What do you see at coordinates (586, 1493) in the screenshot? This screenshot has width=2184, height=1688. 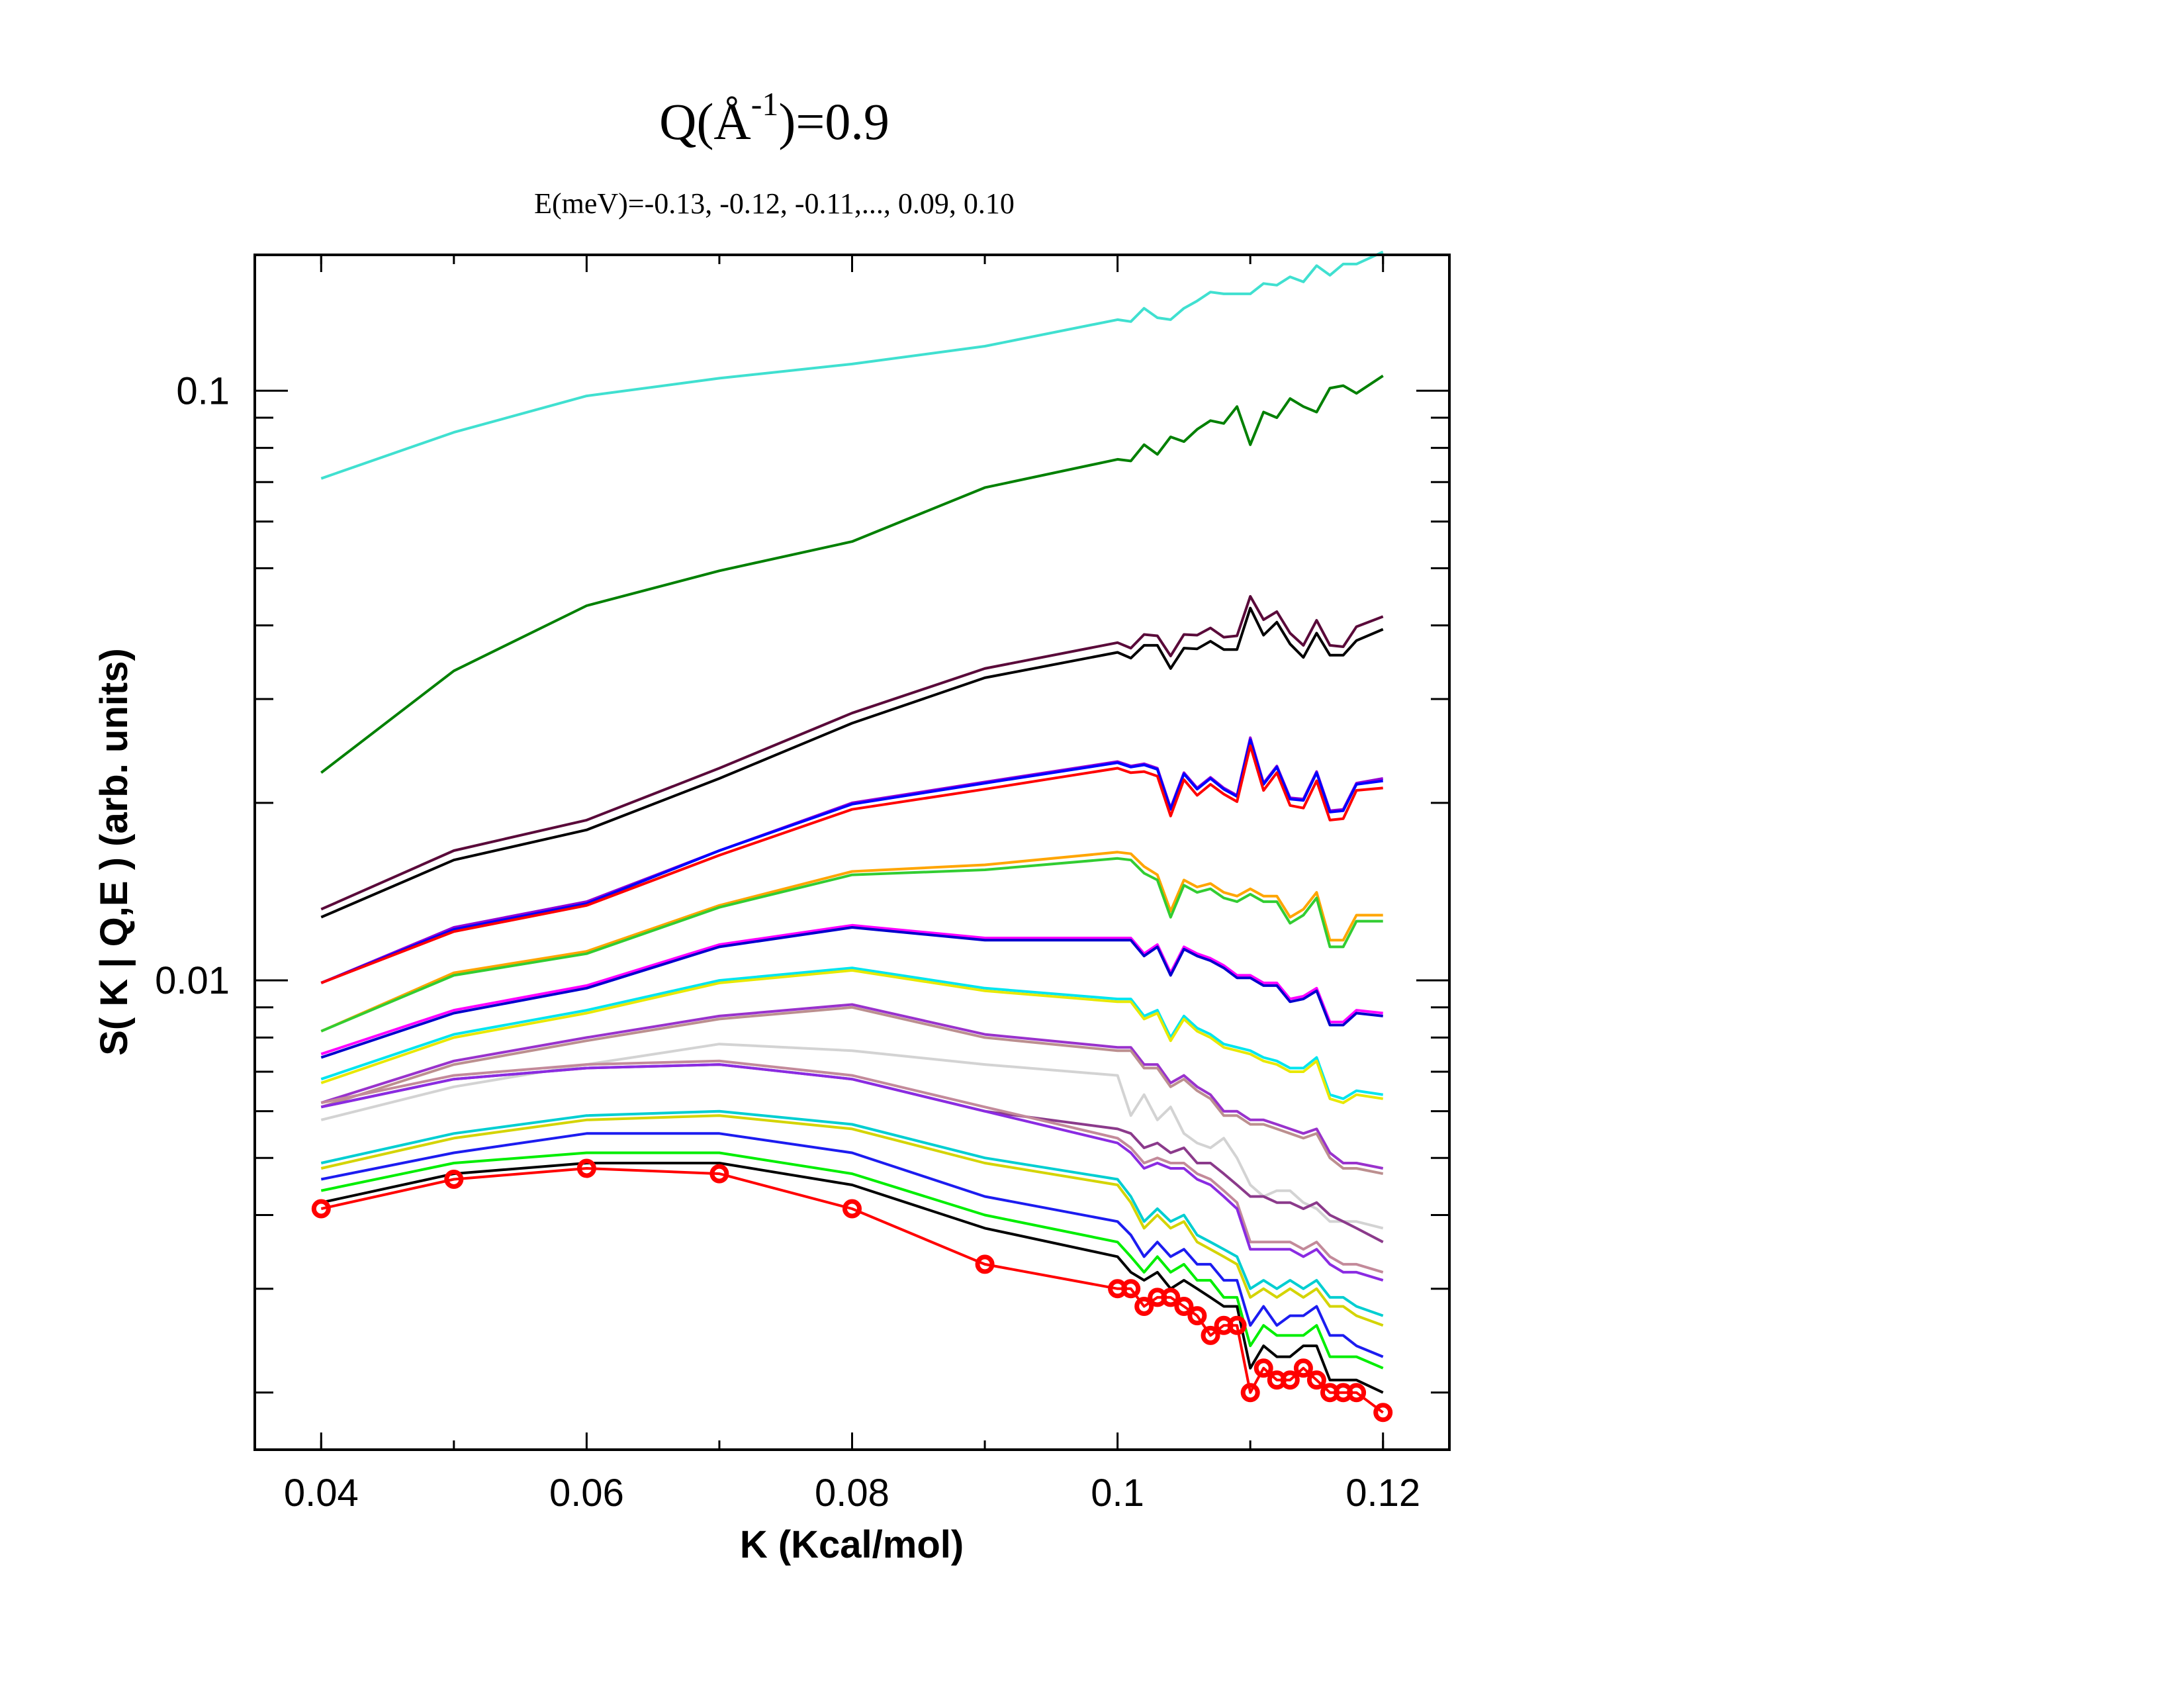 I see `x-tick-label: 0.06` at bounding box center [586, 1493].